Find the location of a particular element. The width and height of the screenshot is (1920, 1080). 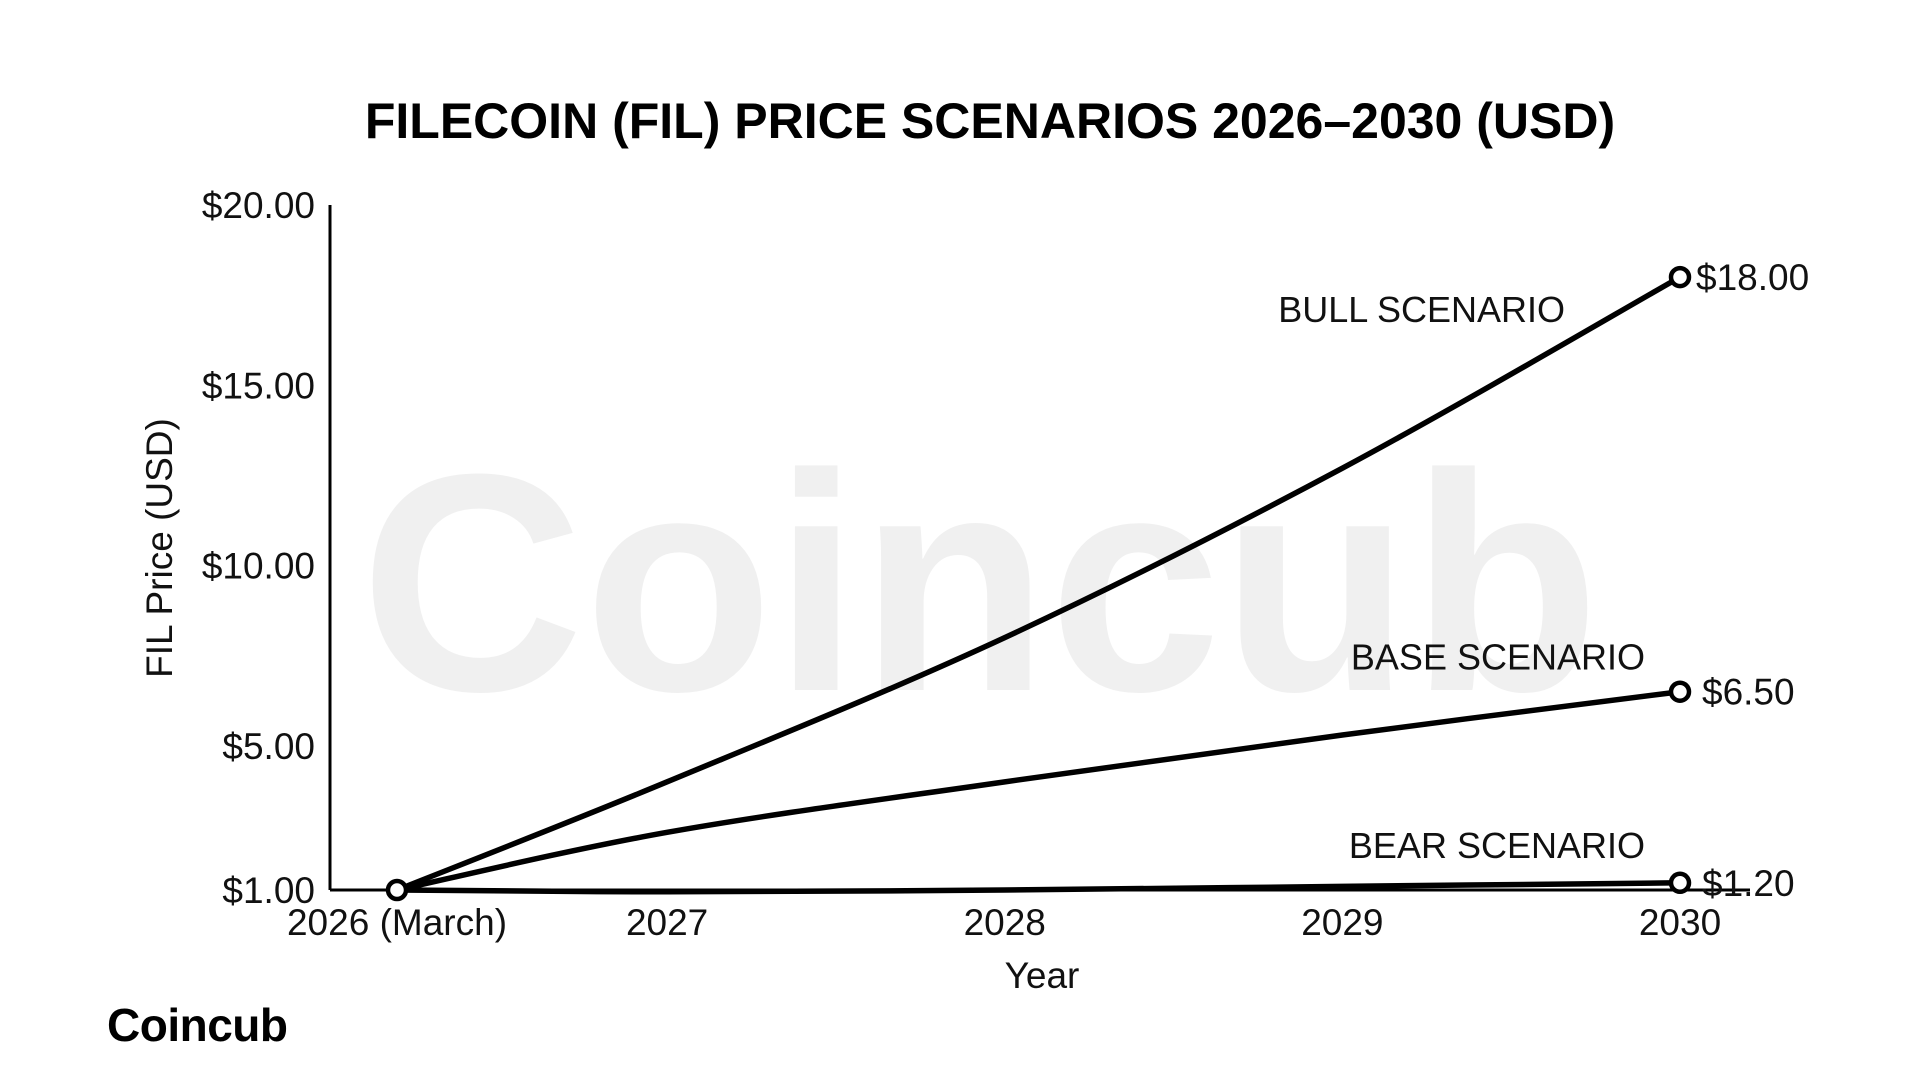

x-tick-labels: 2026 (March) 2027 2028 2029 2030 is located at coordinates (1004, 922).